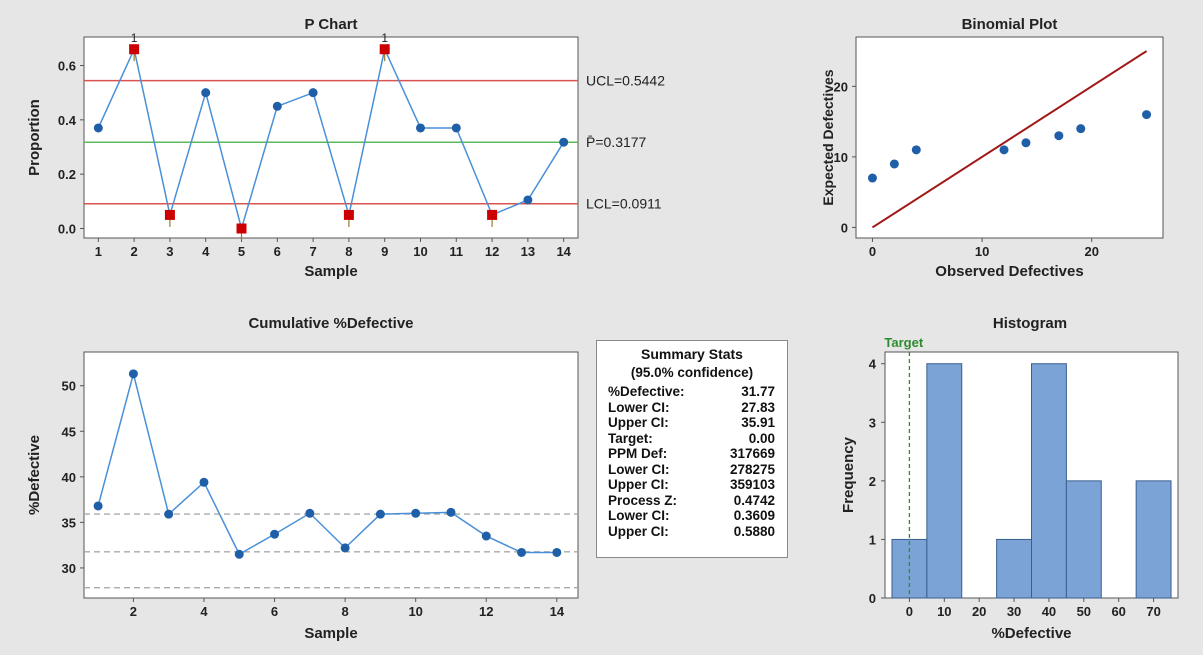  Describe the element at coordinates (638, 422) in the screenshot. I see `summary-stats-label: Upper CI:` at that location.